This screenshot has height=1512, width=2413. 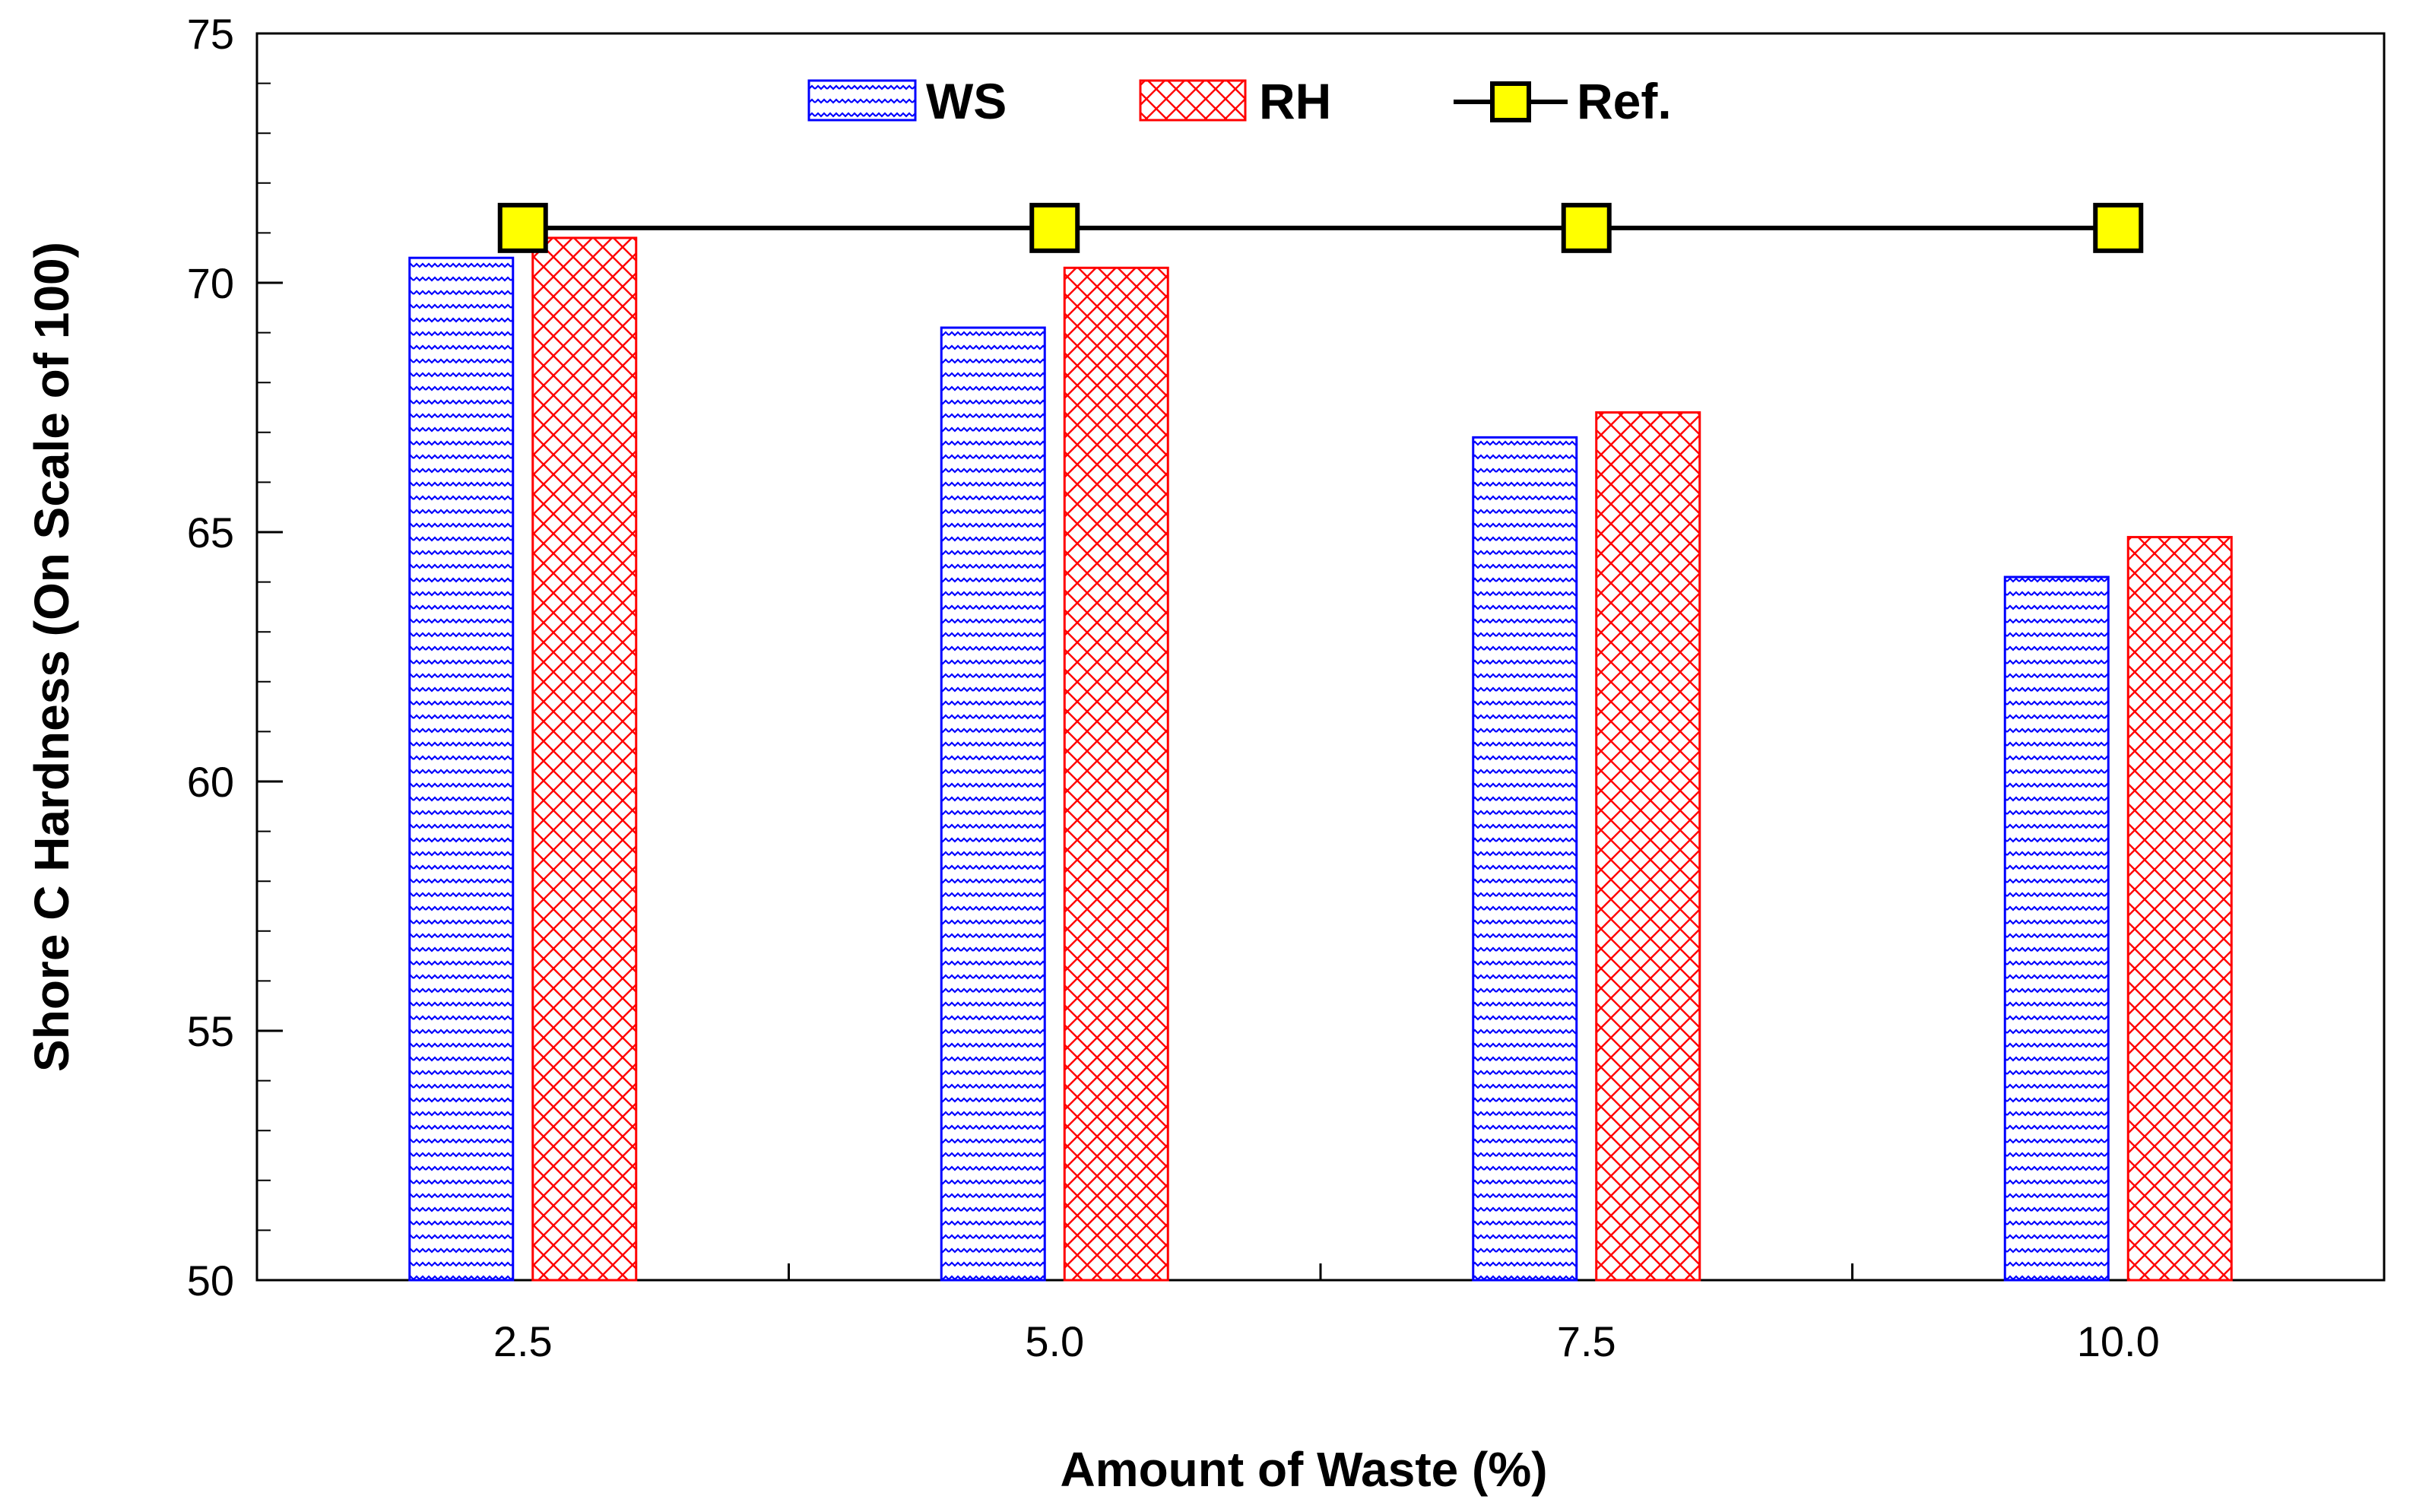 What do you see at coordinates (523, 1341) in the screenshot?
I see `x-tick-label: 2.5` at bounding box center [523, 1341].